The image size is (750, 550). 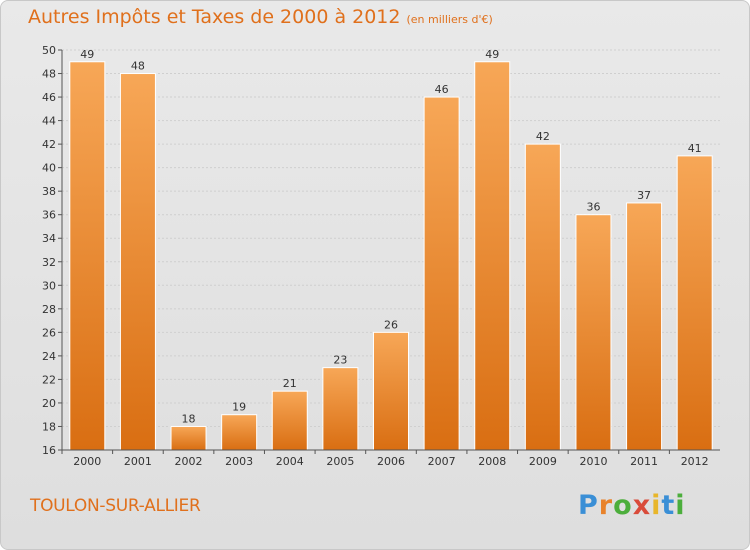 I want to click on x-tick-label: 2007, so click(x=442, y=461).